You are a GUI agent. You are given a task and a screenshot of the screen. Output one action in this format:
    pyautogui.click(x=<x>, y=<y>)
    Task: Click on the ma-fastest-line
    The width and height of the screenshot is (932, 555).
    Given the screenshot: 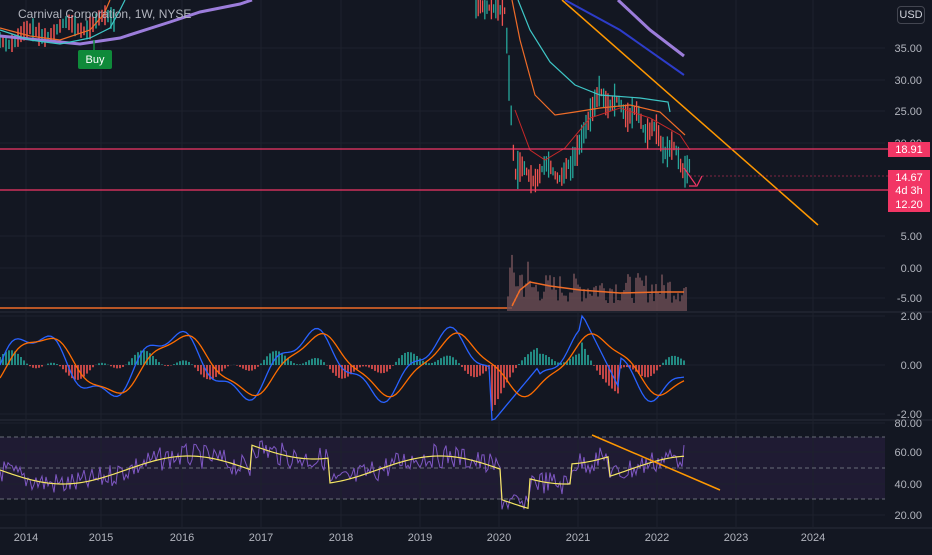 What is the action you would take?
    pyautogui.click(x=602, y=134)
    